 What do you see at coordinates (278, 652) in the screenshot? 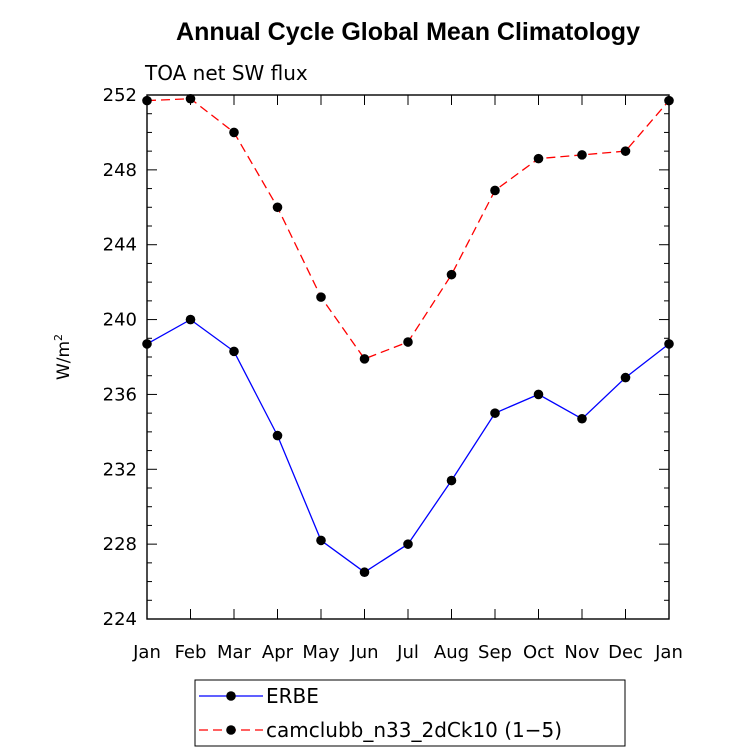
I see `x-tick-label: Apr` at bounding box center [278, 652].